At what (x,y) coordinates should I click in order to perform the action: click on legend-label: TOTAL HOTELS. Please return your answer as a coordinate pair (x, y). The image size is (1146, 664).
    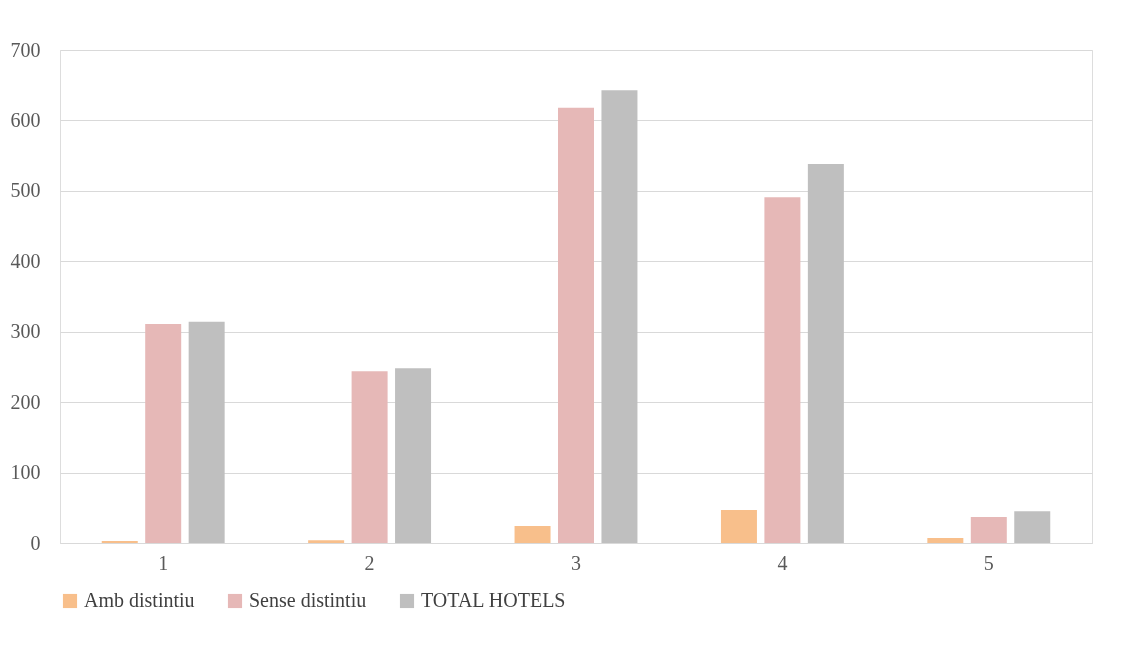
    Looking at the image, I should click on (493, 600).